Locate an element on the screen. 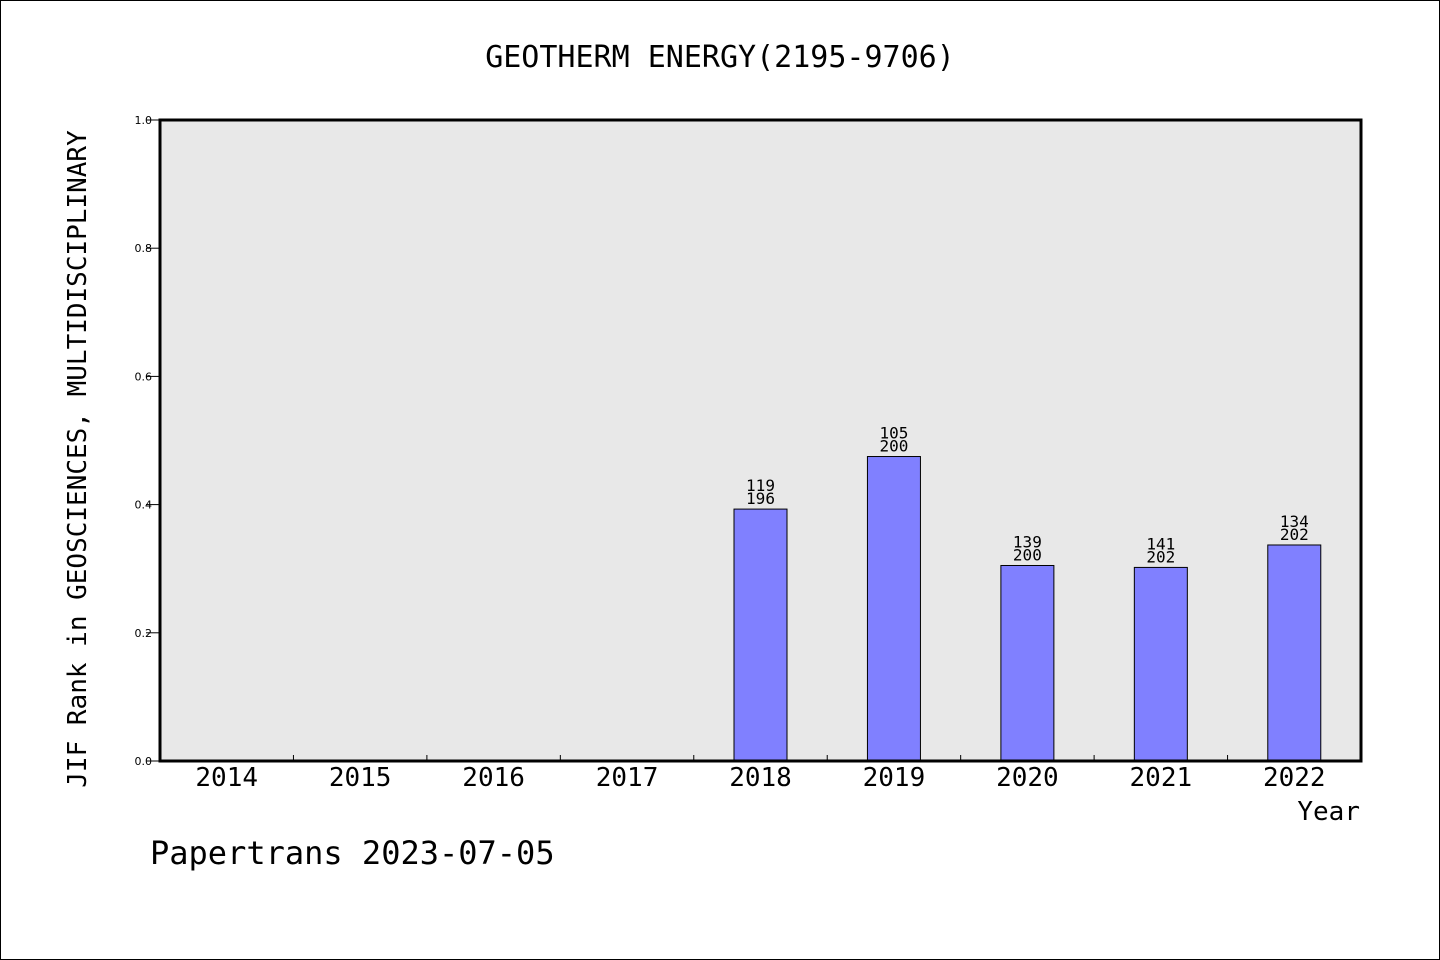 This screenshot has width=1440, height=960. y-tick-label: 0.6 is located at coordinates (144, 376).